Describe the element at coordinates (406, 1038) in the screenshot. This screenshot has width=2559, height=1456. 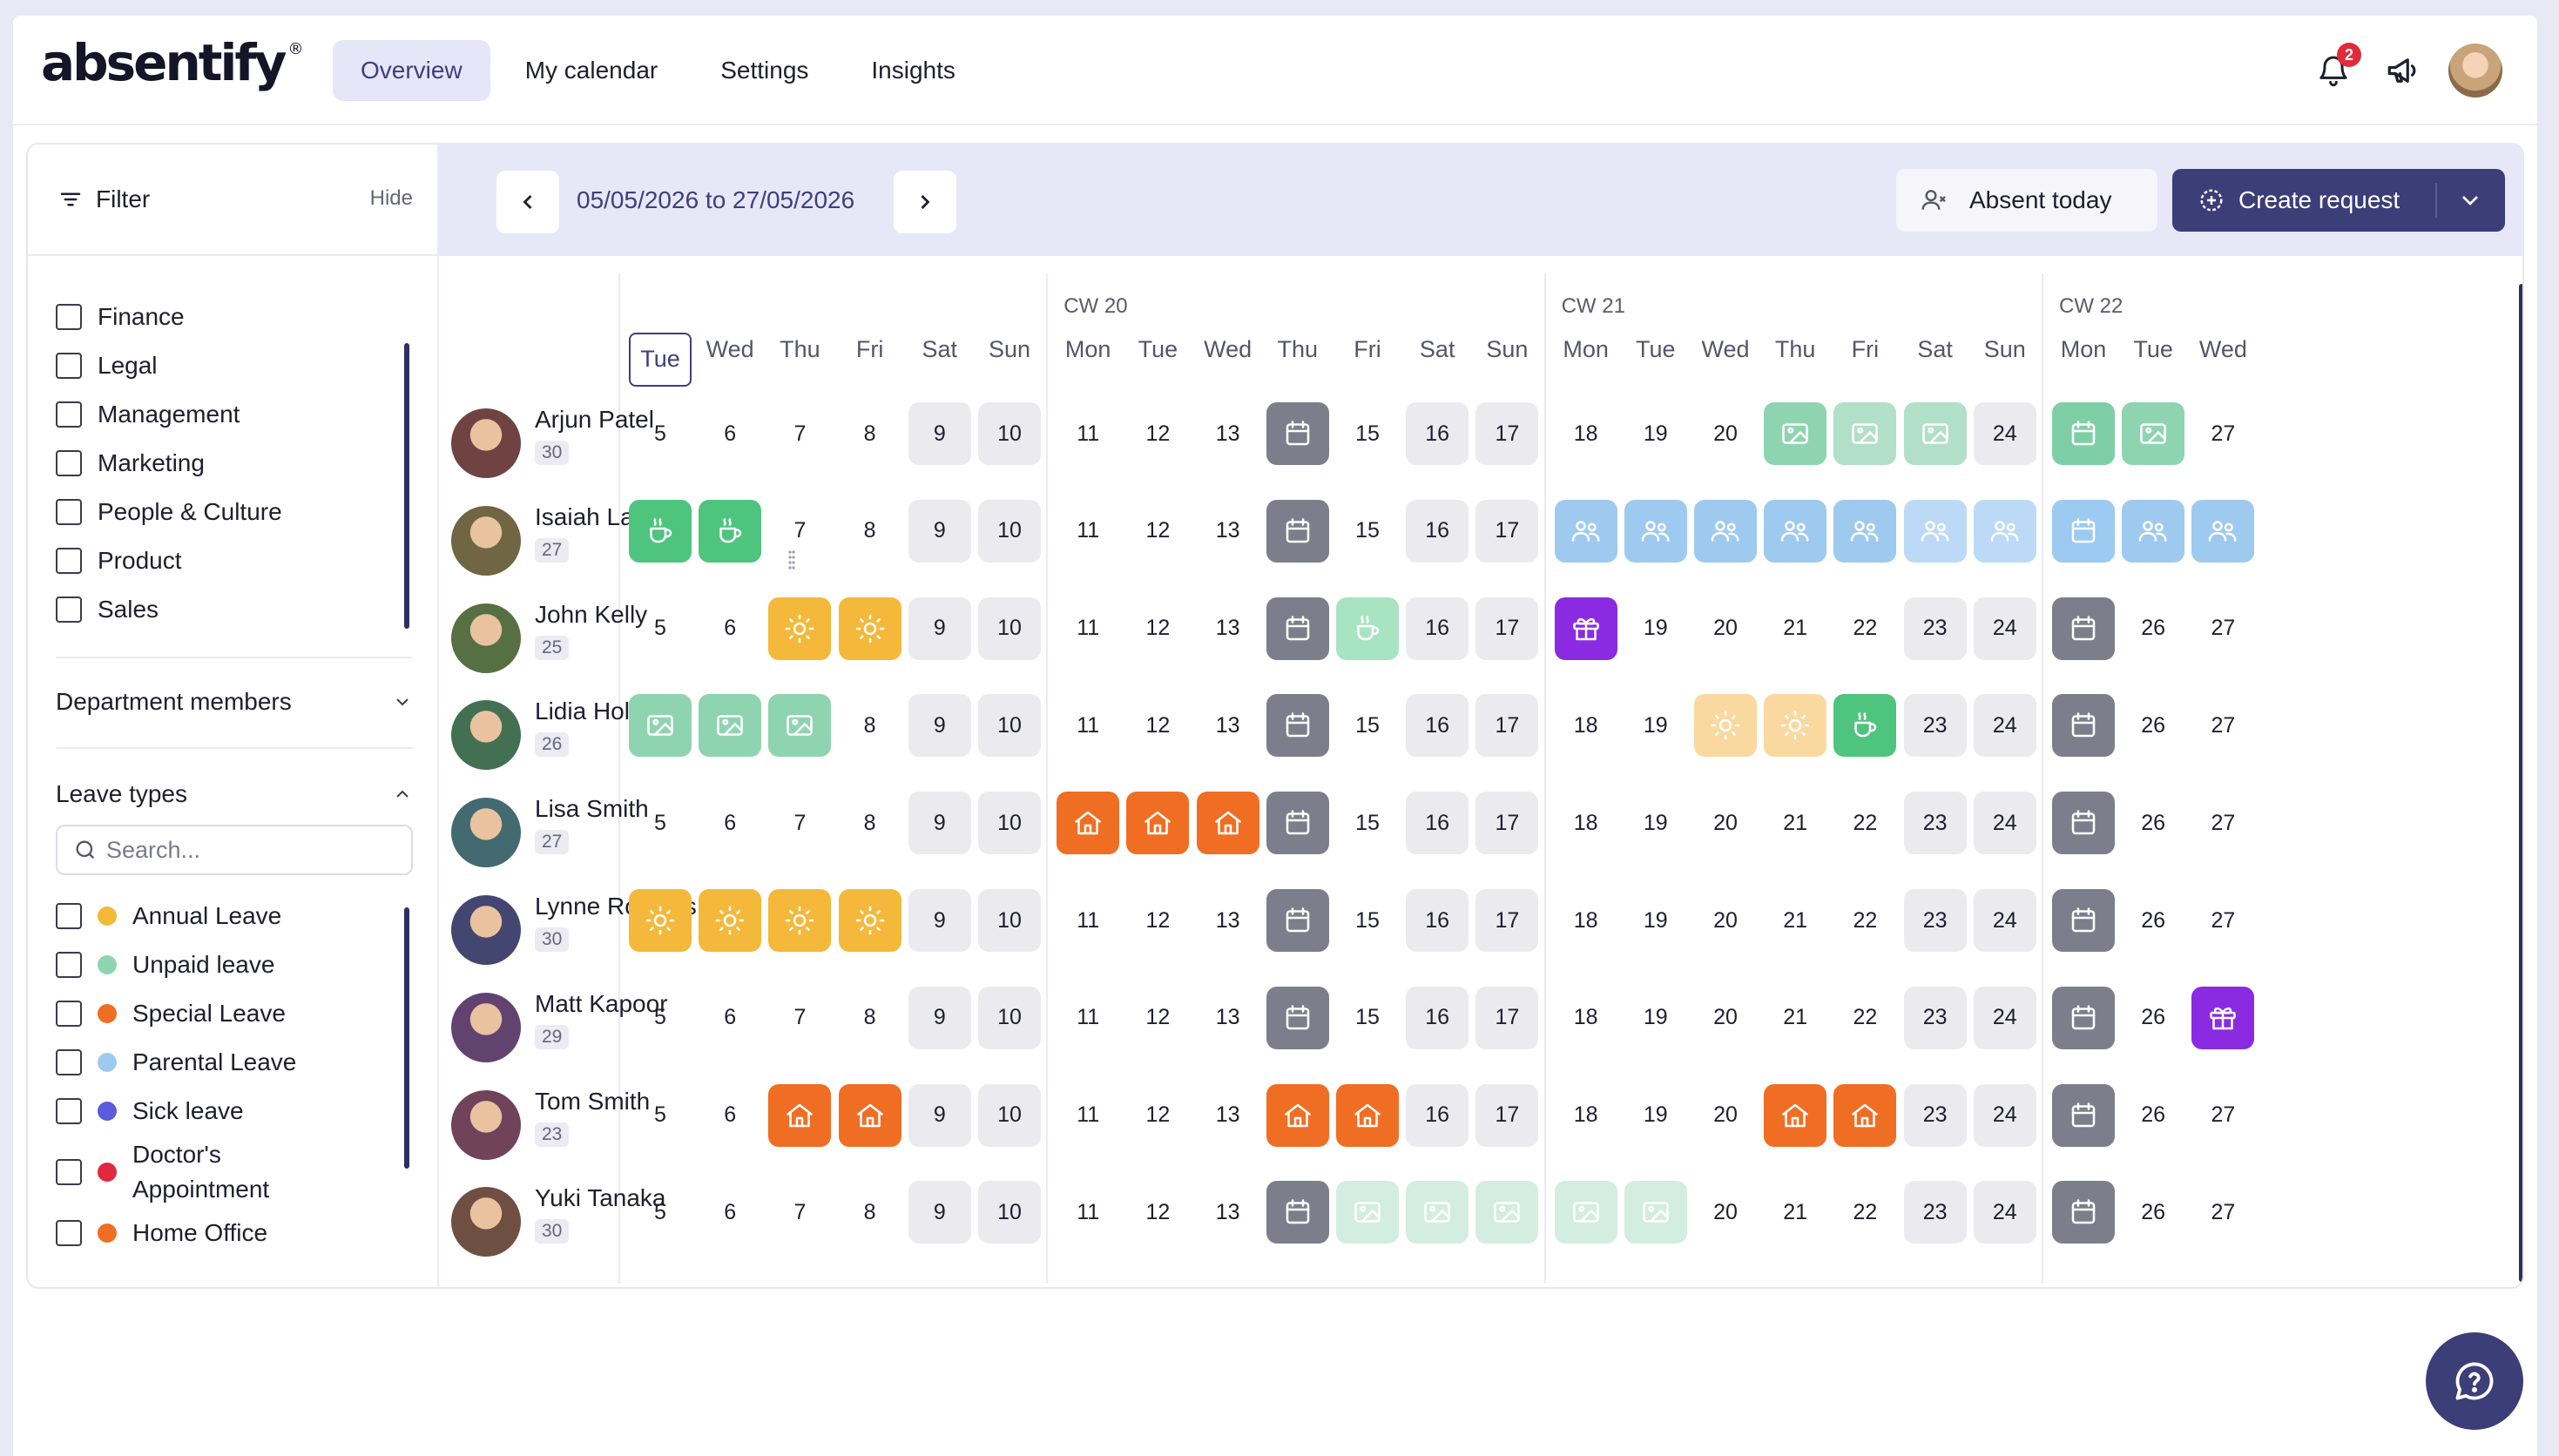
I see `leave-type-scrollbar` at that location.